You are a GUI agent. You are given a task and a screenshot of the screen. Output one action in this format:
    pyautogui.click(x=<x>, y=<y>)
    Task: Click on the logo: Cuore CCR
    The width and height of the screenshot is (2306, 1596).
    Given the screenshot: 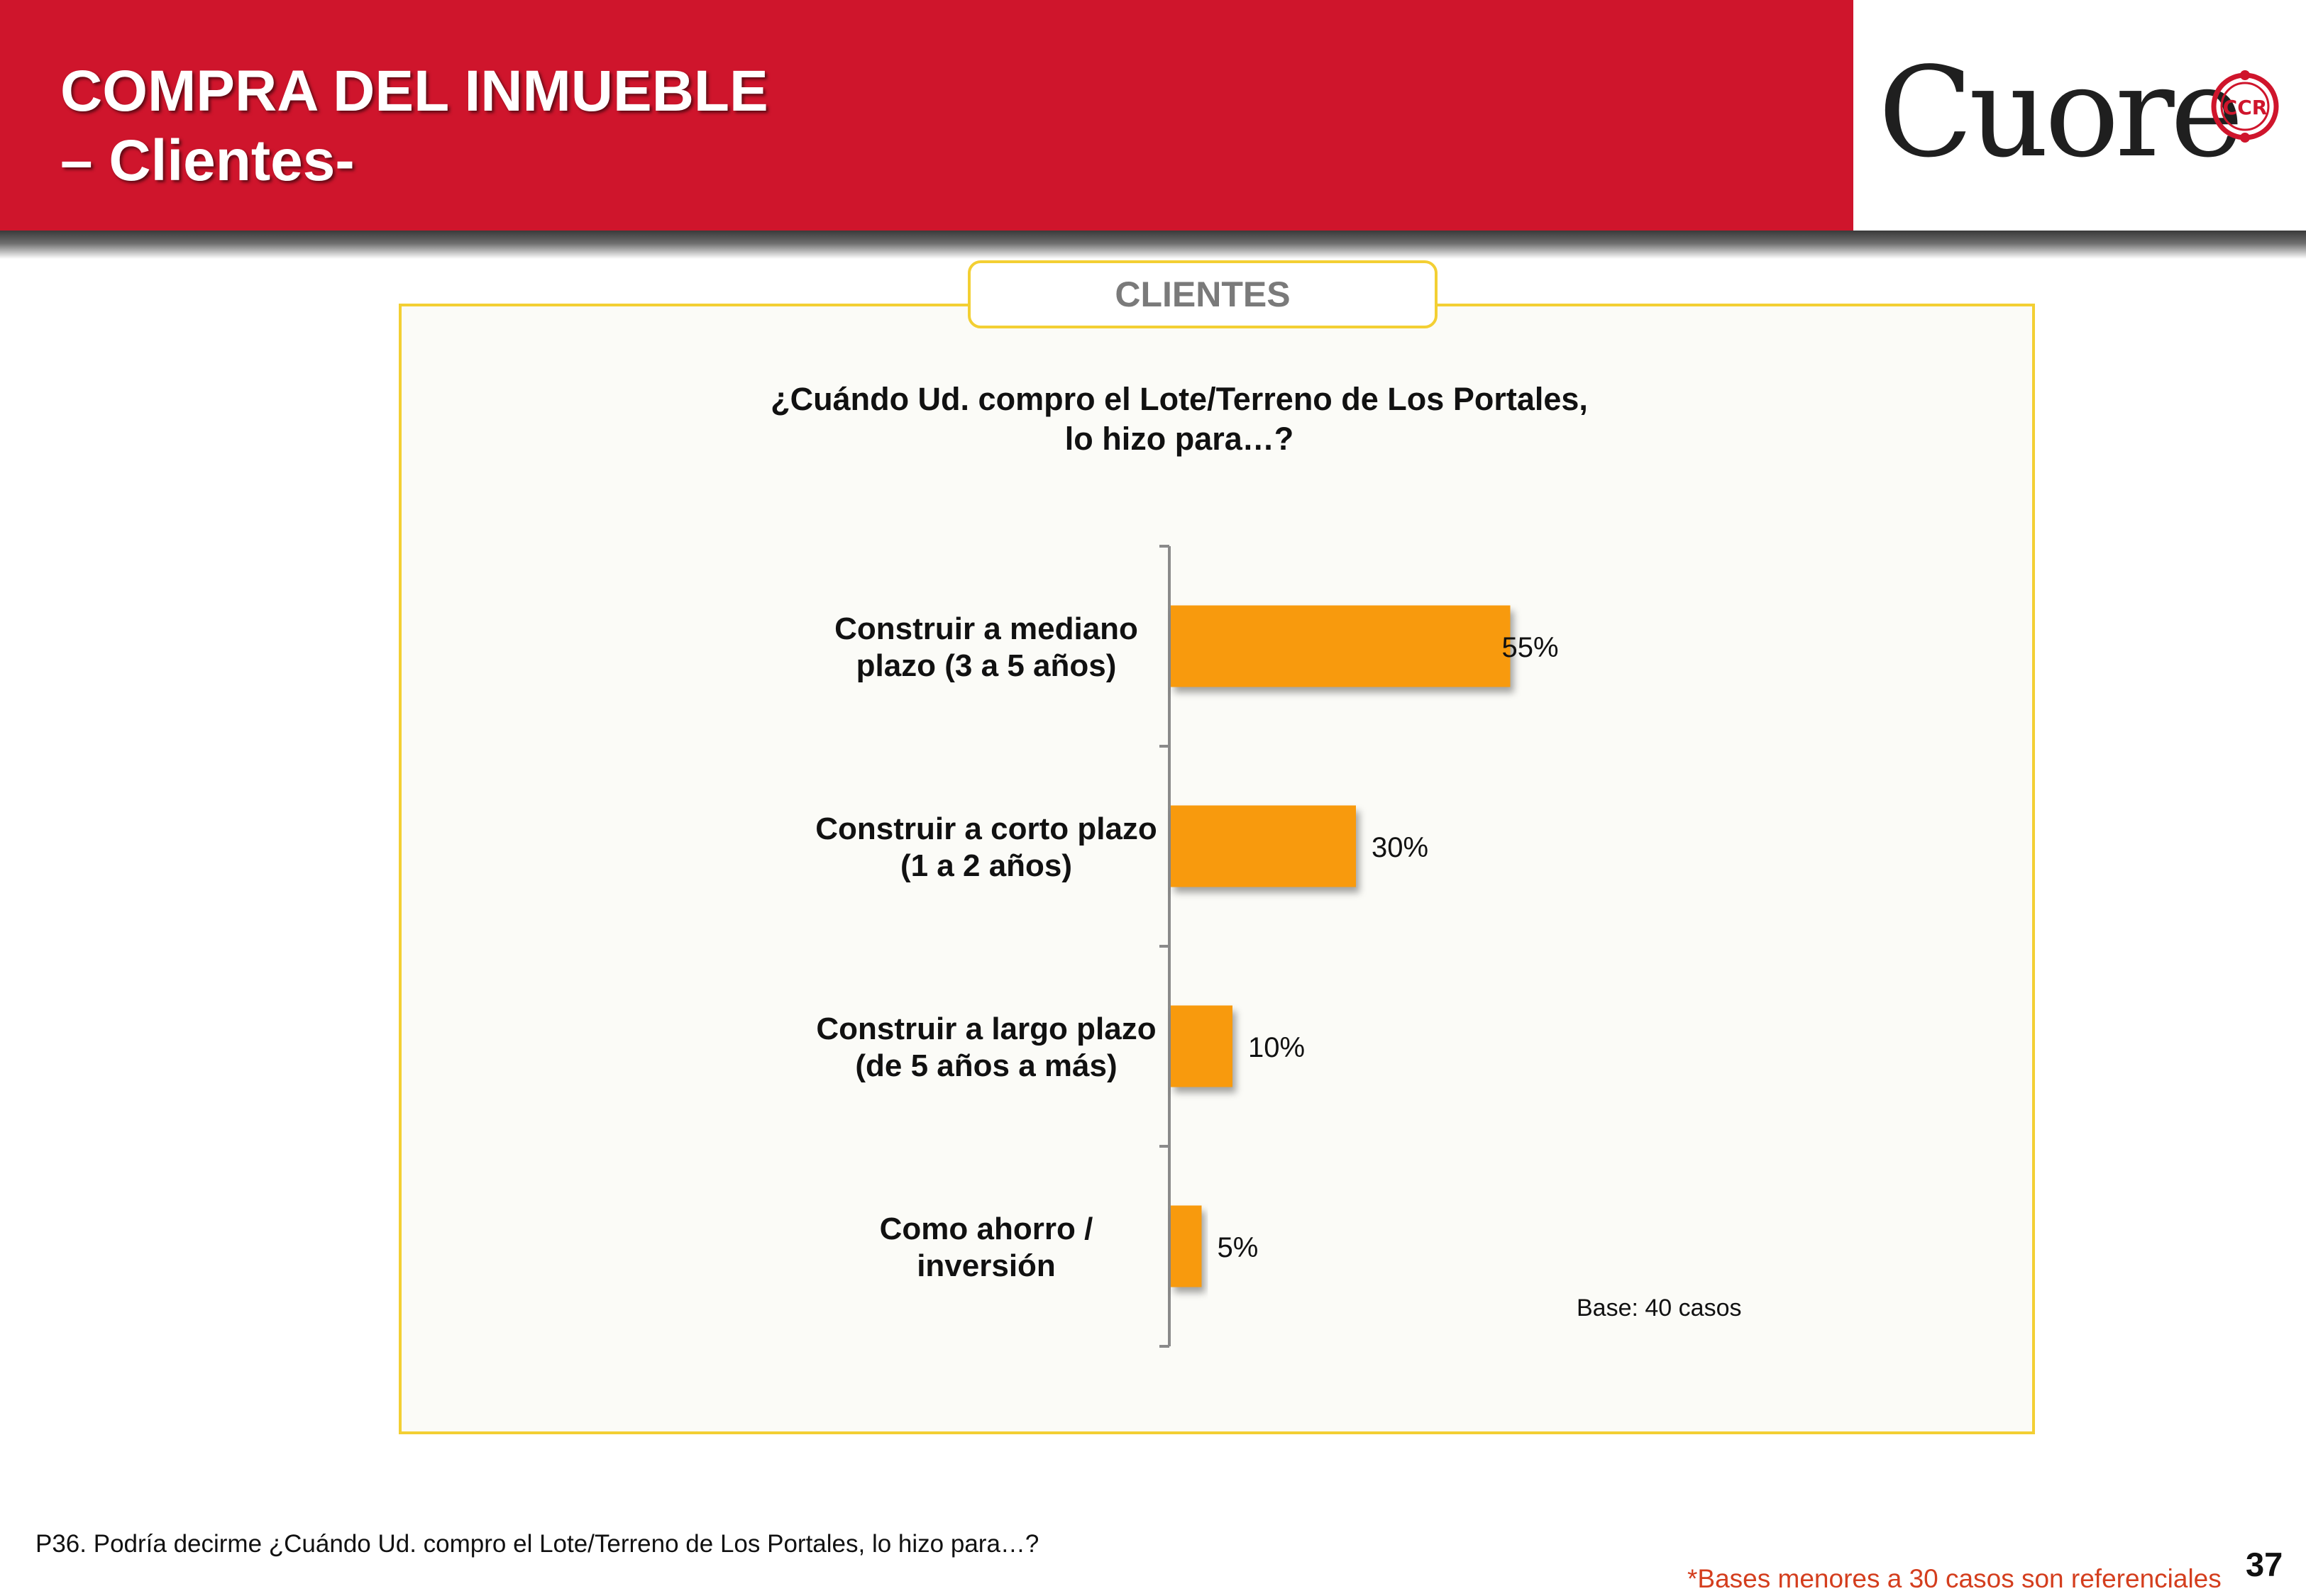 What is the action you would take?
    pyautogui.click(x=2079, y=115)
    